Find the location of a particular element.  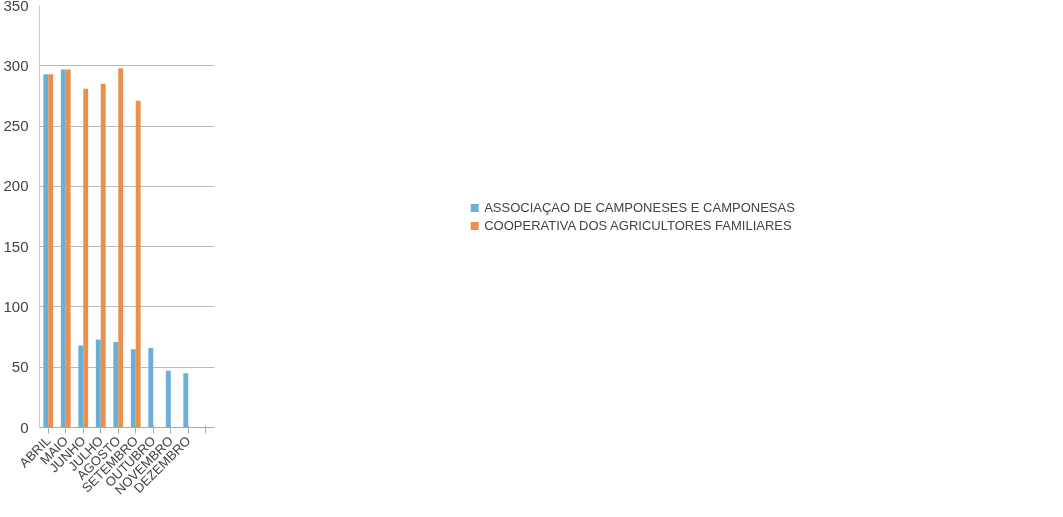

y-tick-label: 300 is located at coordinates (16, 65).